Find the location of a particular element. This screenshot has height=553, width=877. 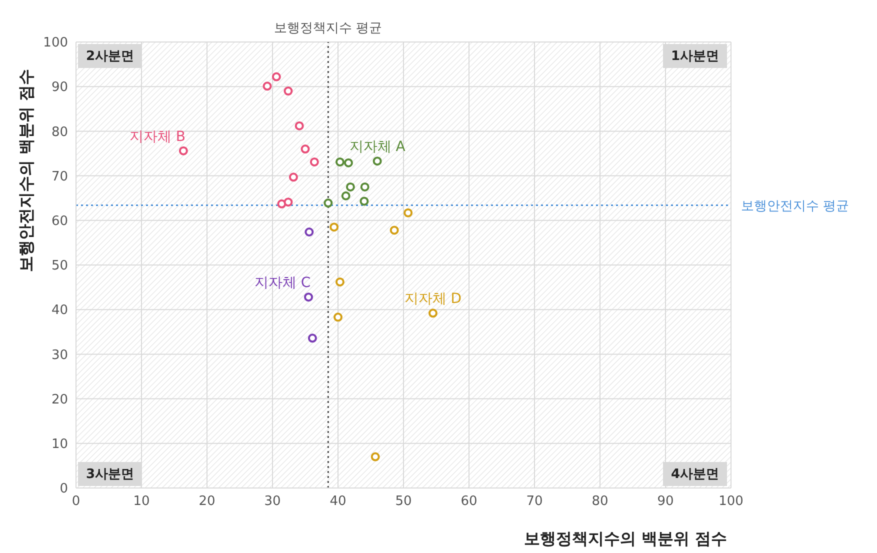

y-tick-label: 80 is located at coordinates (59, 132).